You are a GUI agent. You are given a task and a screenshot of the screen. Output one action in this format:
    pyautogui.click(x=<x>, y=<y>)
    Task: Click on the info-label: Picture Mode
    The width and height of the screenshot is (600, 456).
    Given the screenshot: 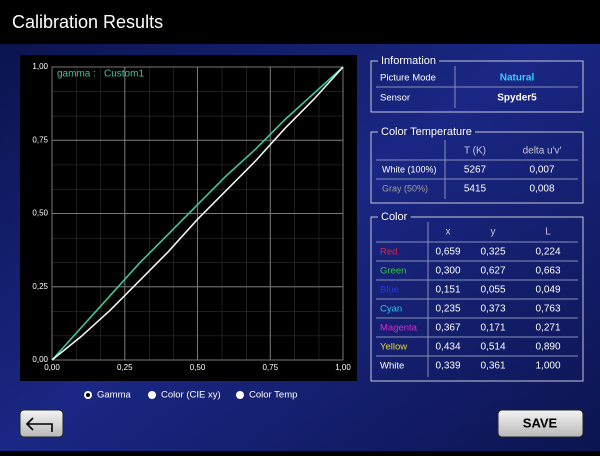 What is the action you would take?
    pyautogui.click(x=408, y=78)
    